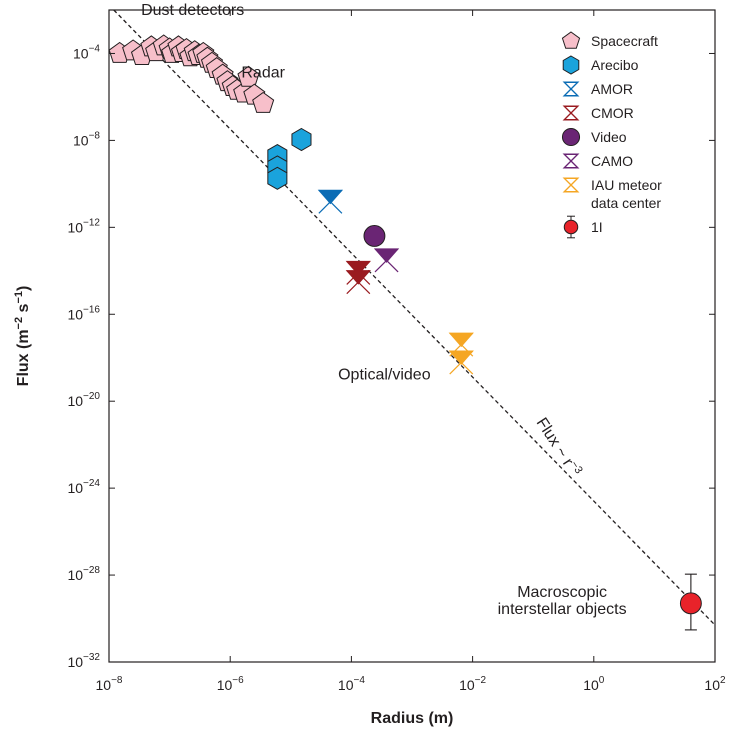 This screenshot has height=733, width=731. I want to click on x-tick-label-exp: −4, so click(359, 680).